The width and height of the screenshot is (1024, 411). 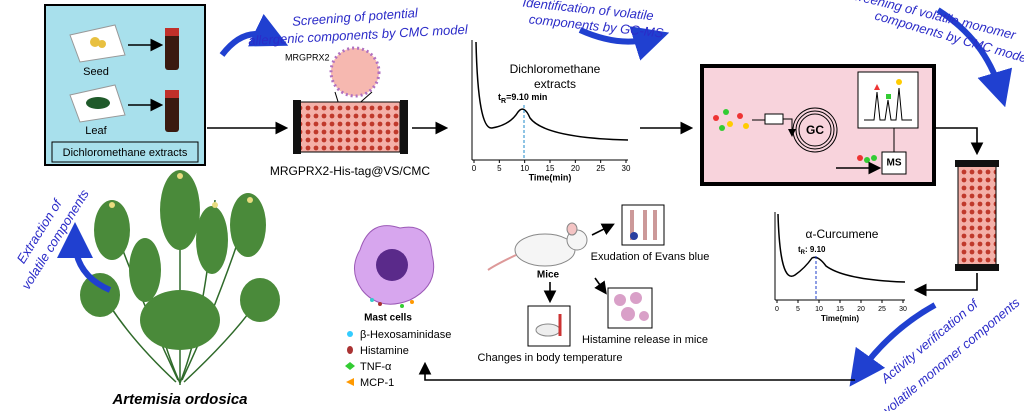 I want to click on ms-label: MS, so click(x=894, y=163).